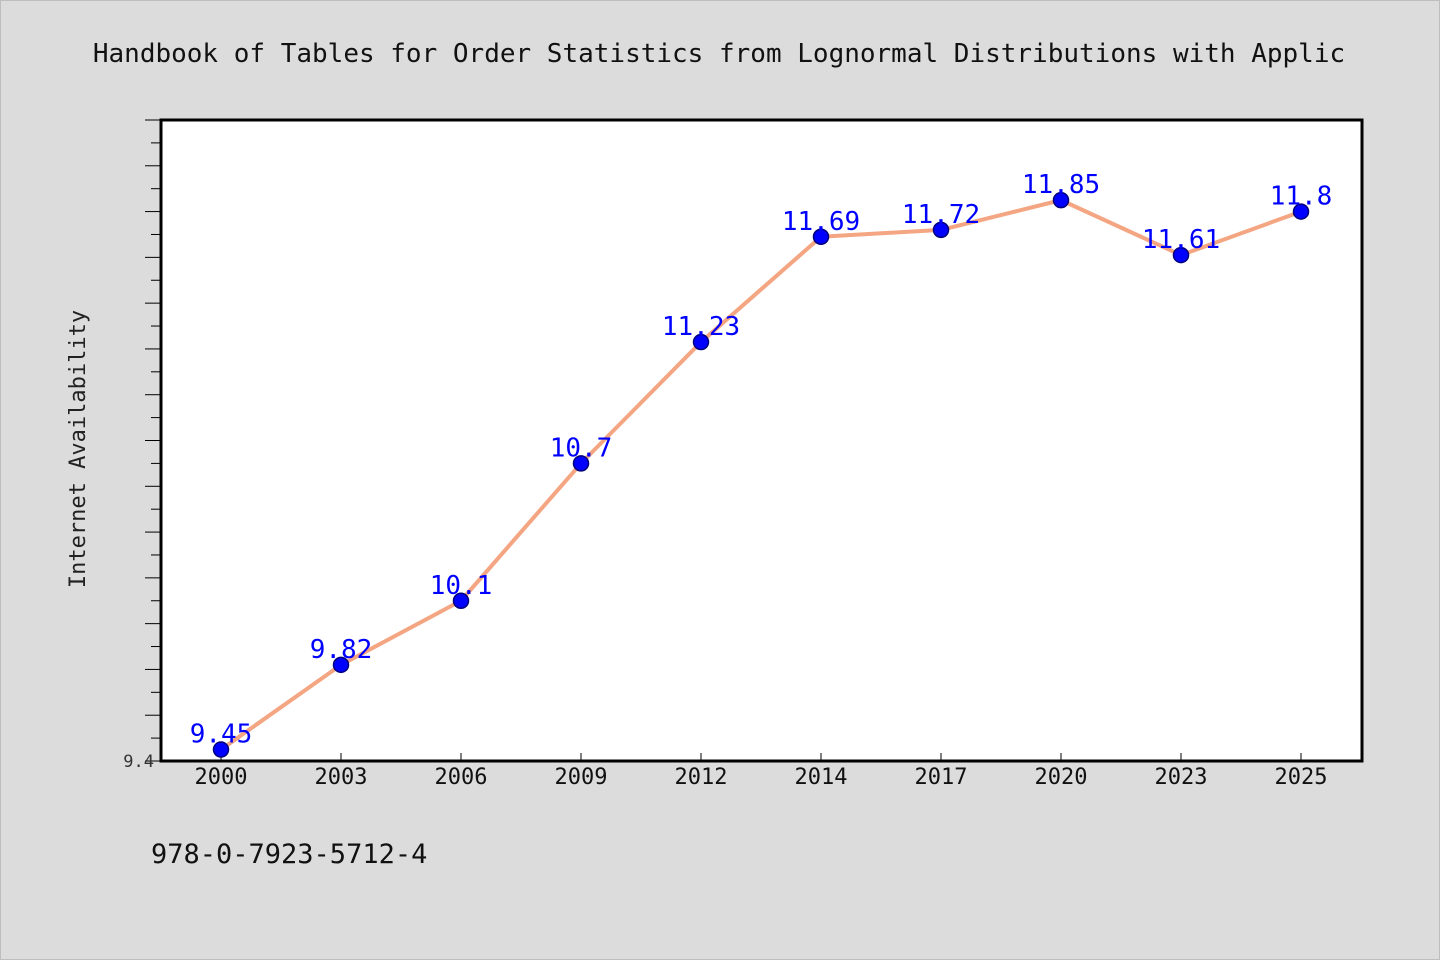 Image resolution: width=1440 pixels, height=960 pixels. What do you see at coordinates (138, 762) in the screenshot?
I see `y-tick-label: 9.4` at bounding box center [138, 762].